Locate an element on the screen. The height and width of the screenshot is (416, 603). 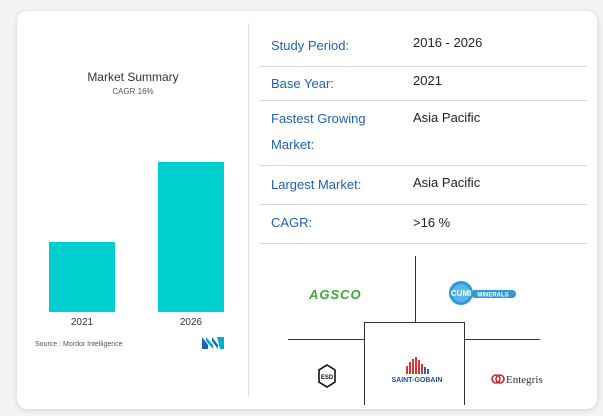
row-label-line1: Fastest Growing is located at coordinates (318, 118).